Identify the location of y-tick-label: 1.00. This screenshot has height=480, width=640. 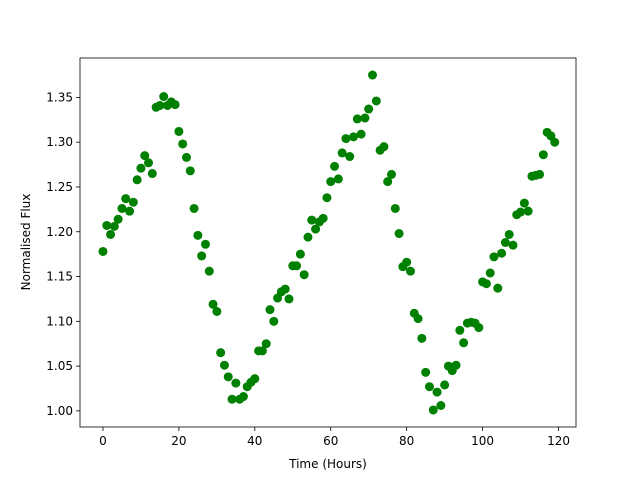
(59, 411).